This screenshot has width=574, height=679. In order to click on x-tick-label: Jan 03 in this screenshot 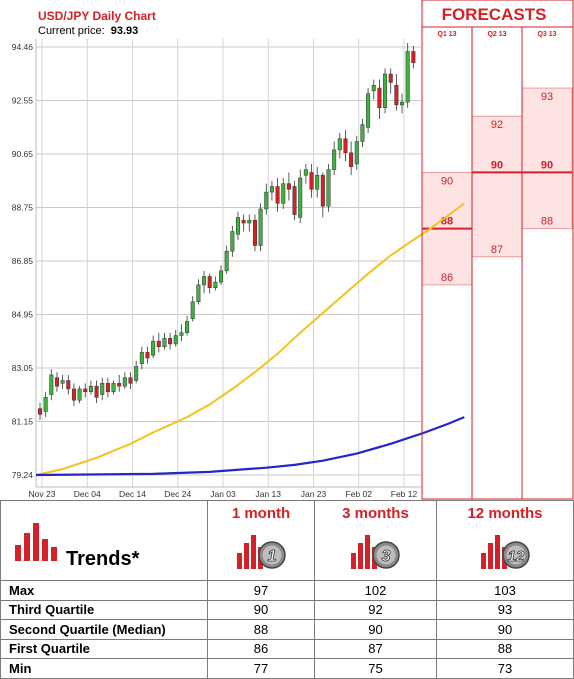, I will do `click(223, 494)`.